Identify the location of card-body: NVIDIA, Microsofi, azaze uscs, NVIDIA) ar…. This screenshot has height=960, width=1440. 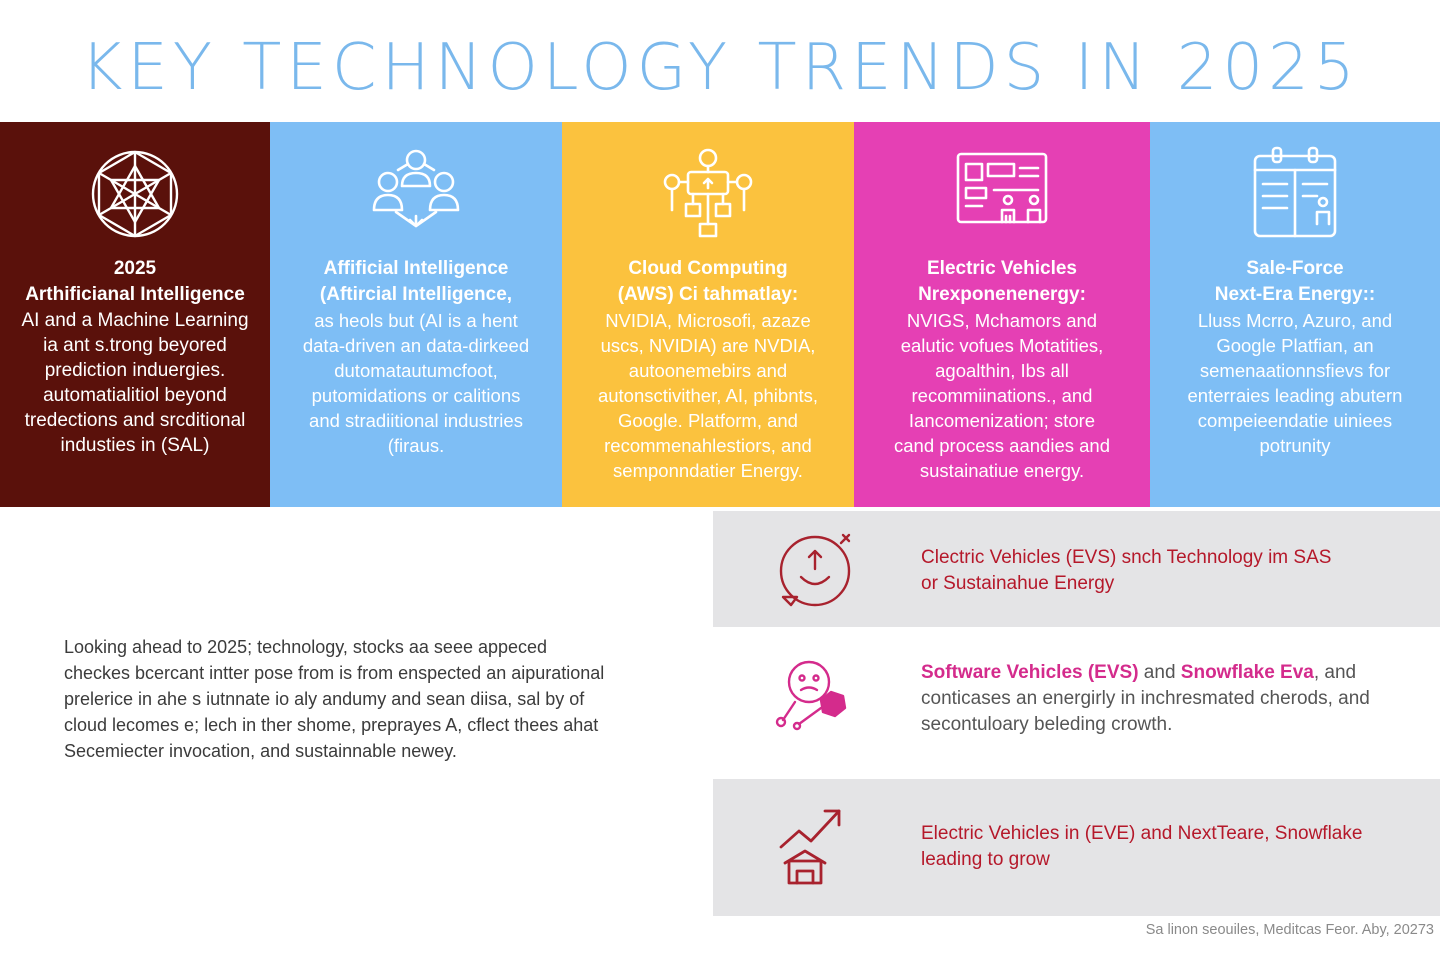
(708, 395).